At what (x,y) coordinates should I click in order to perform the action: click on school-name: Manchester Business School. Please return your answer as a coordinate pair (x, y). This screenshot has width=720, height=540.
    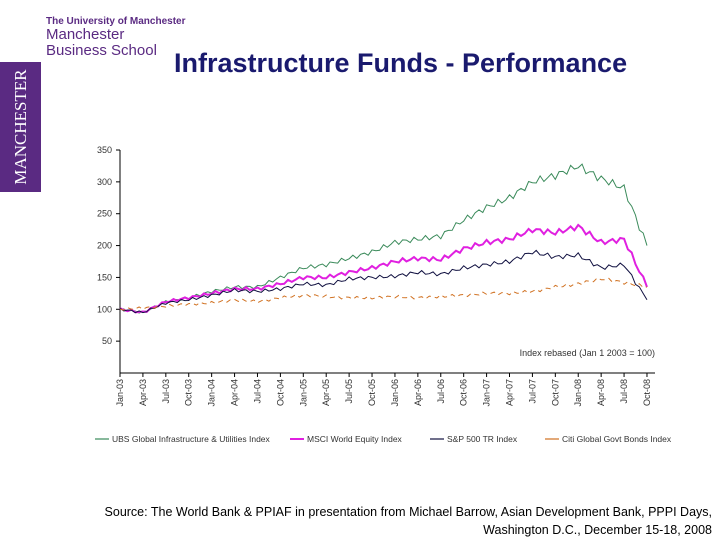
    Looking at the image, I should click on (101, 43).